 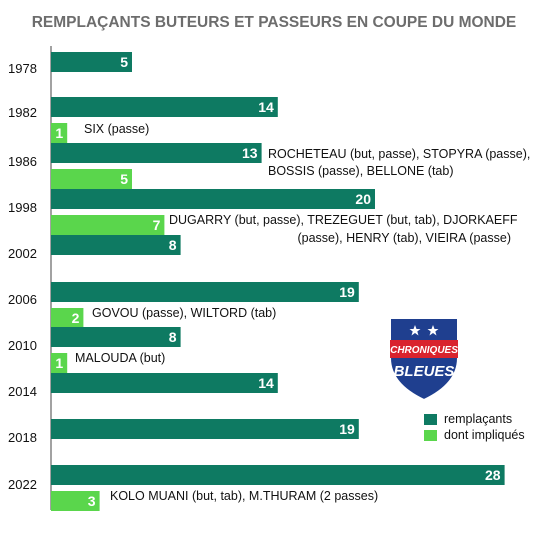 I want to click on value-label-remplacants-2002: 8, so click(x=173, y=245).